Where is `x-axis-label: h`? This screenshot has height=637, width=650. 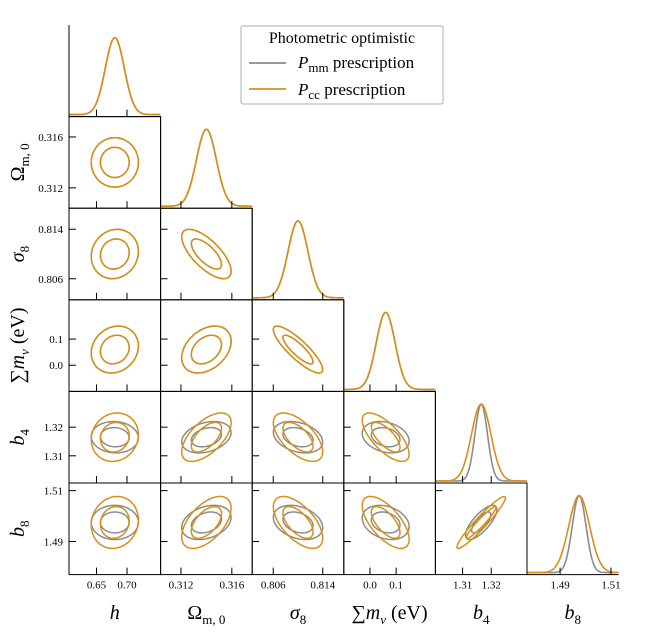 x-axis-label: h is located at coordinates (115, 613).